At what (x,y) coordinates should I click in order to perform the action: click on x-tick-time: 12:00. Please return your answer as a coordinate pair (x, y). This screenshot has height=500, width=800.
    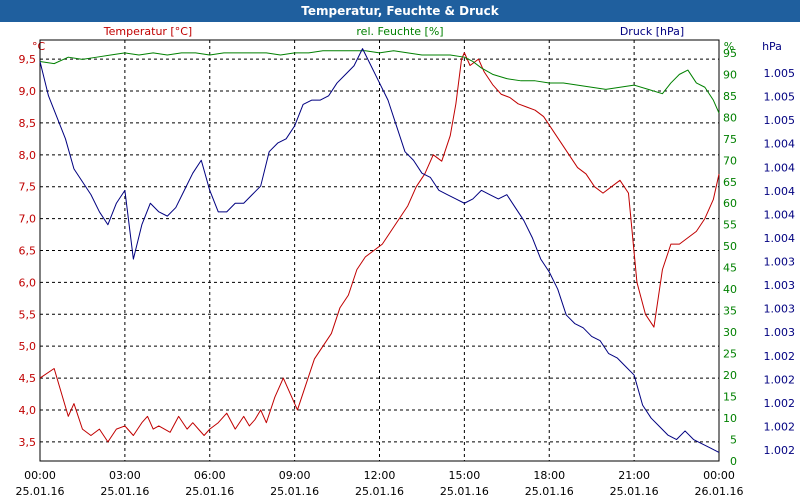
    Looking at the image, I should click on (380, 475).